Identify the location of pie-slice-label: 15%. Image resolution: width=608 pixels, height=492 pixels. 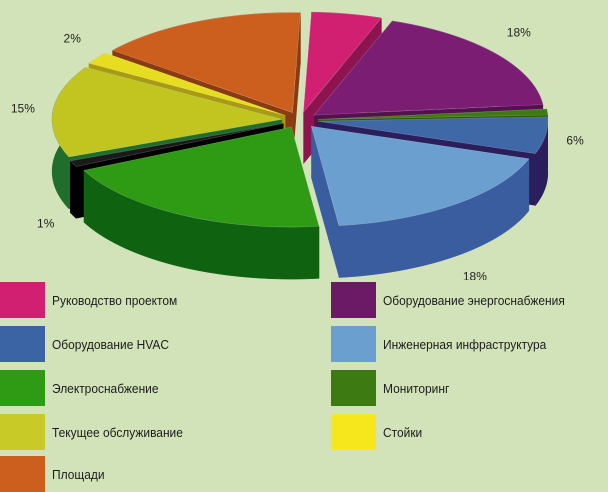
(23, 108).